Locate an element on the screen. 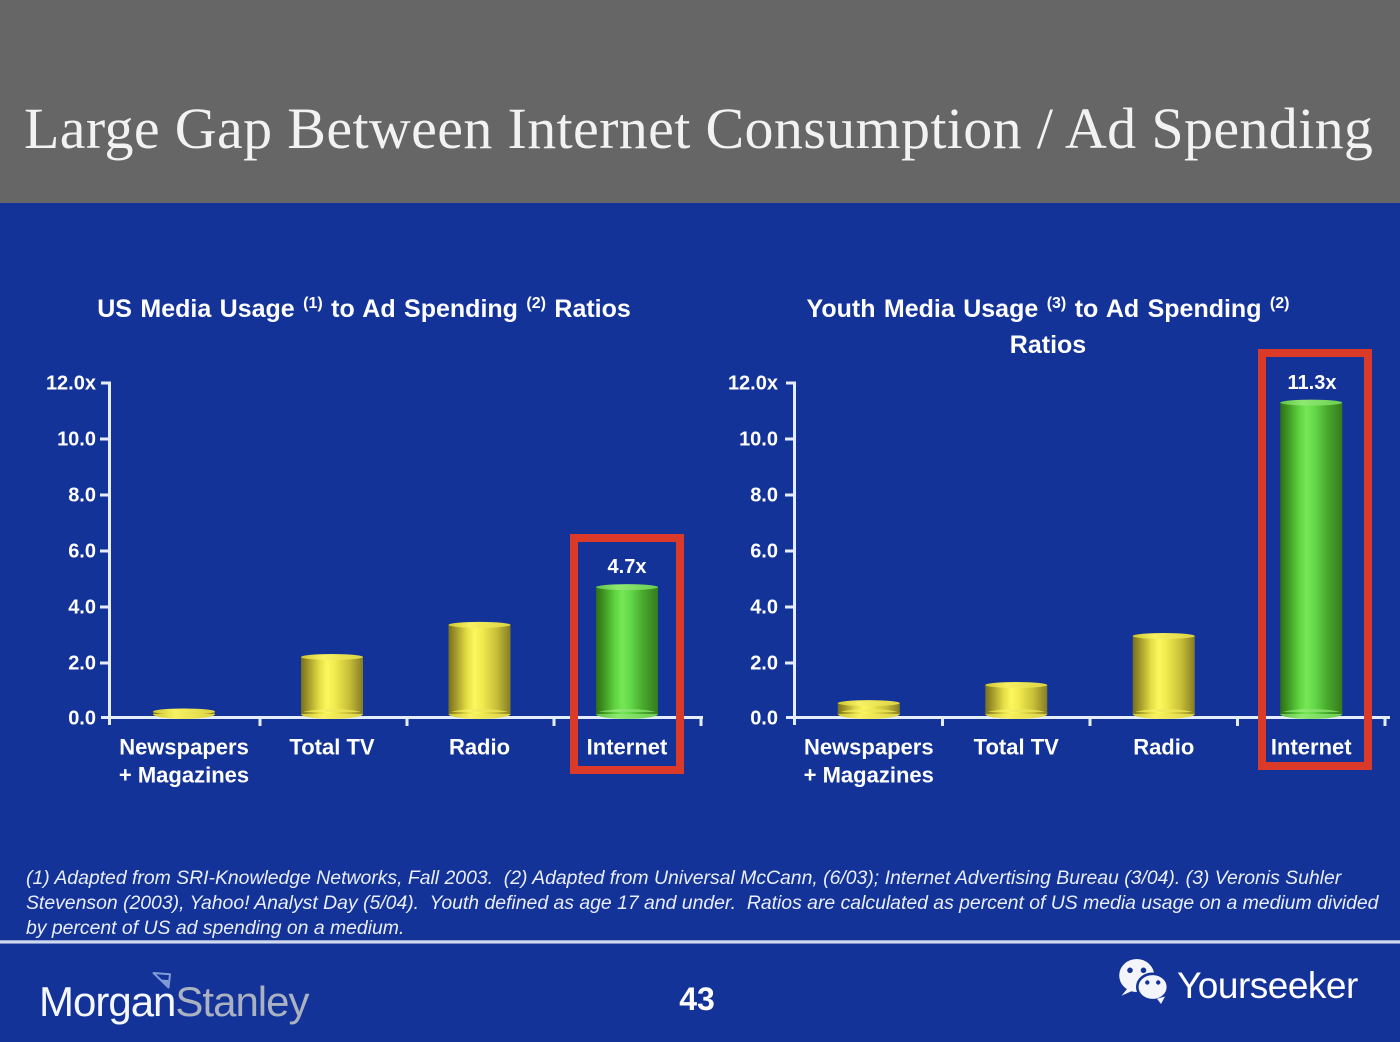 This screenshot has width=1400, height=1042. svg-text: 4.7x is located at coordinates (627, 567).